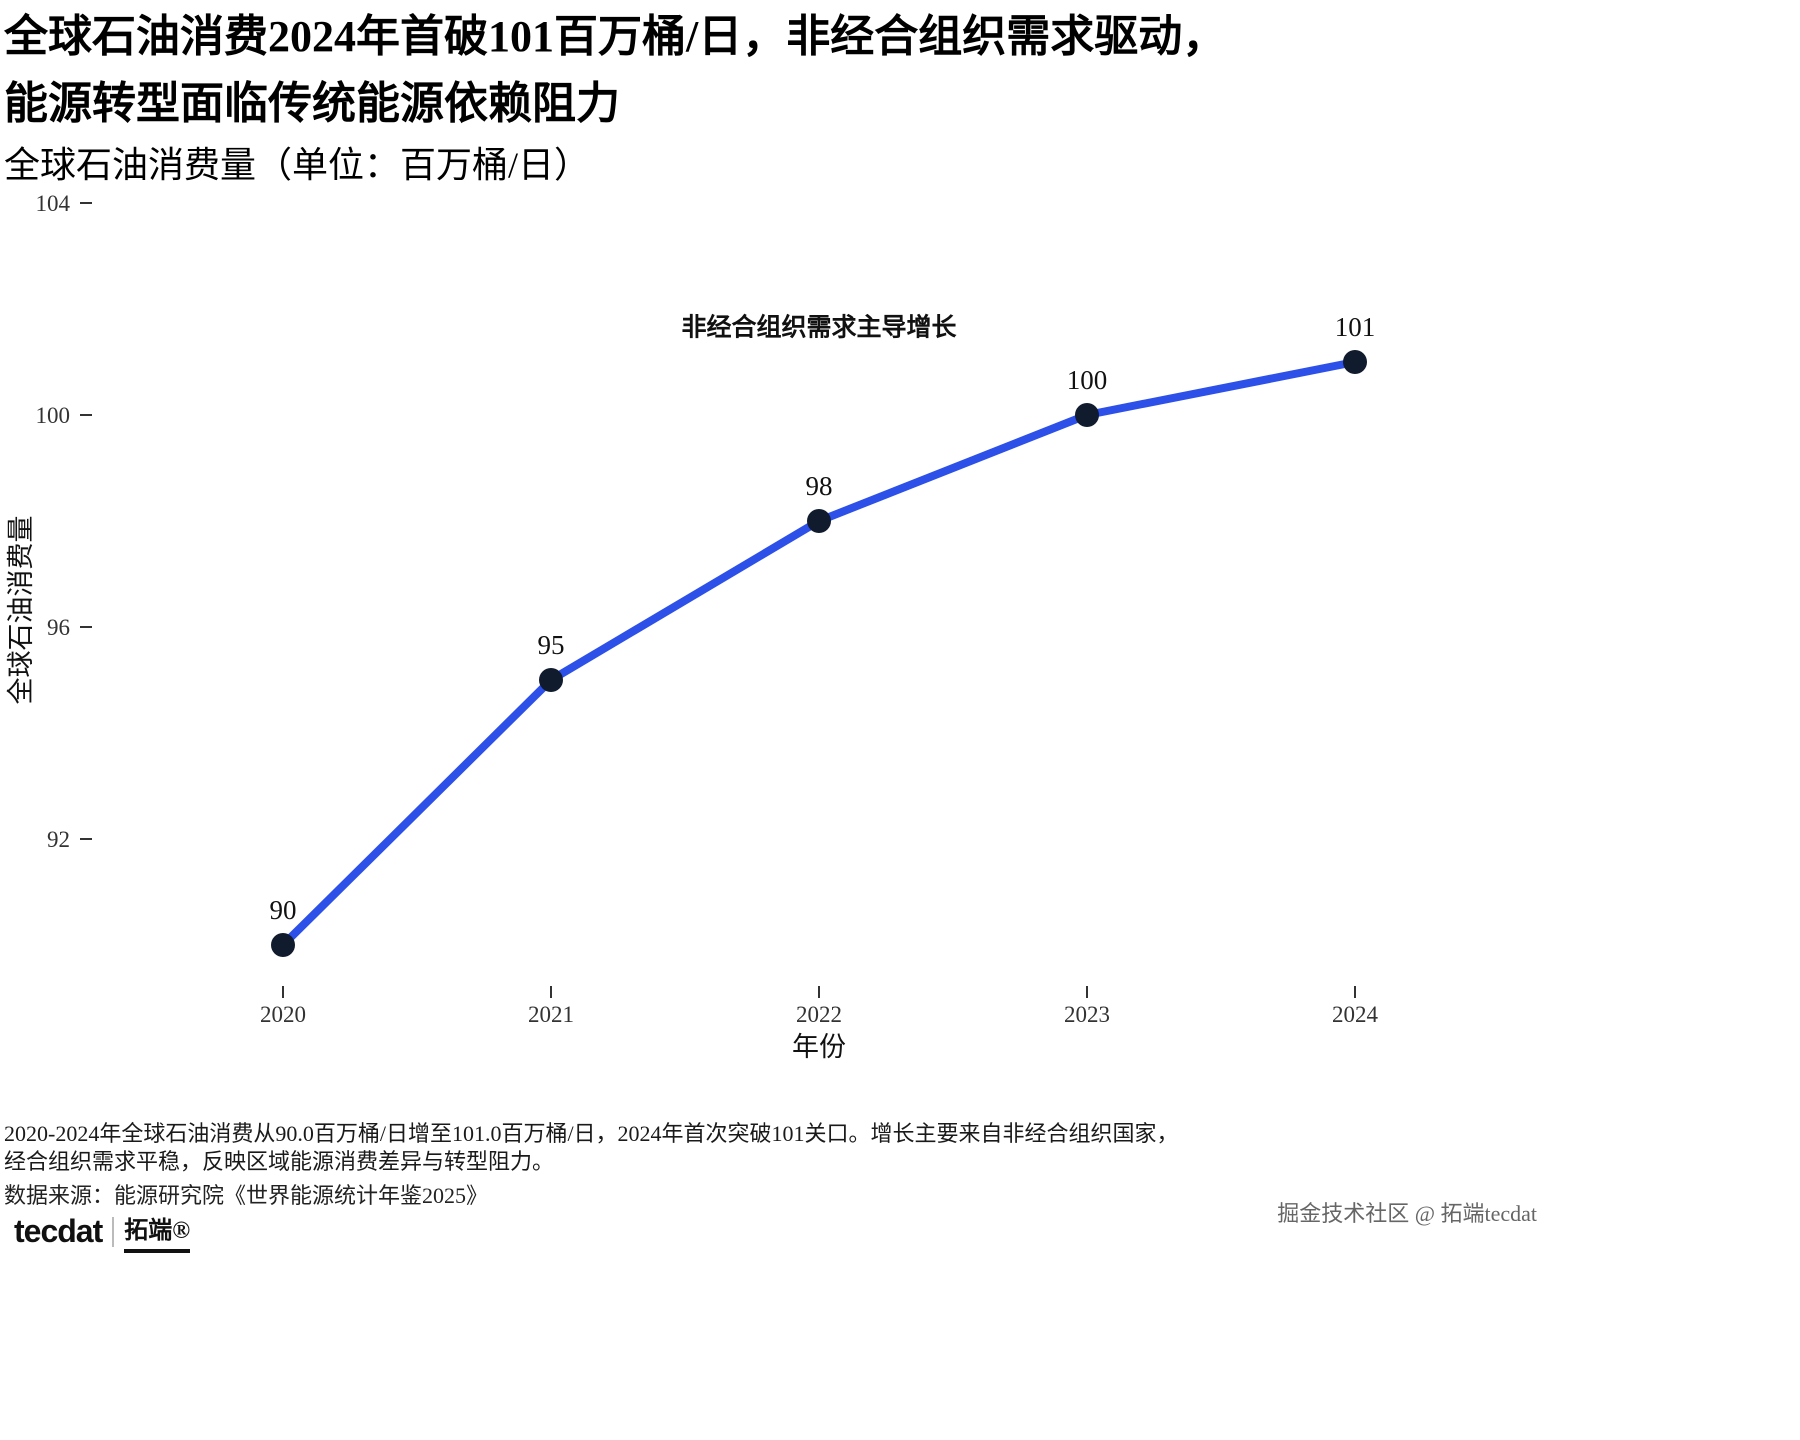  I want to click on caption-line-2: 经合组织需求平稳，反映区域能源消费差异与转型阻力。, so click(279, 1161).